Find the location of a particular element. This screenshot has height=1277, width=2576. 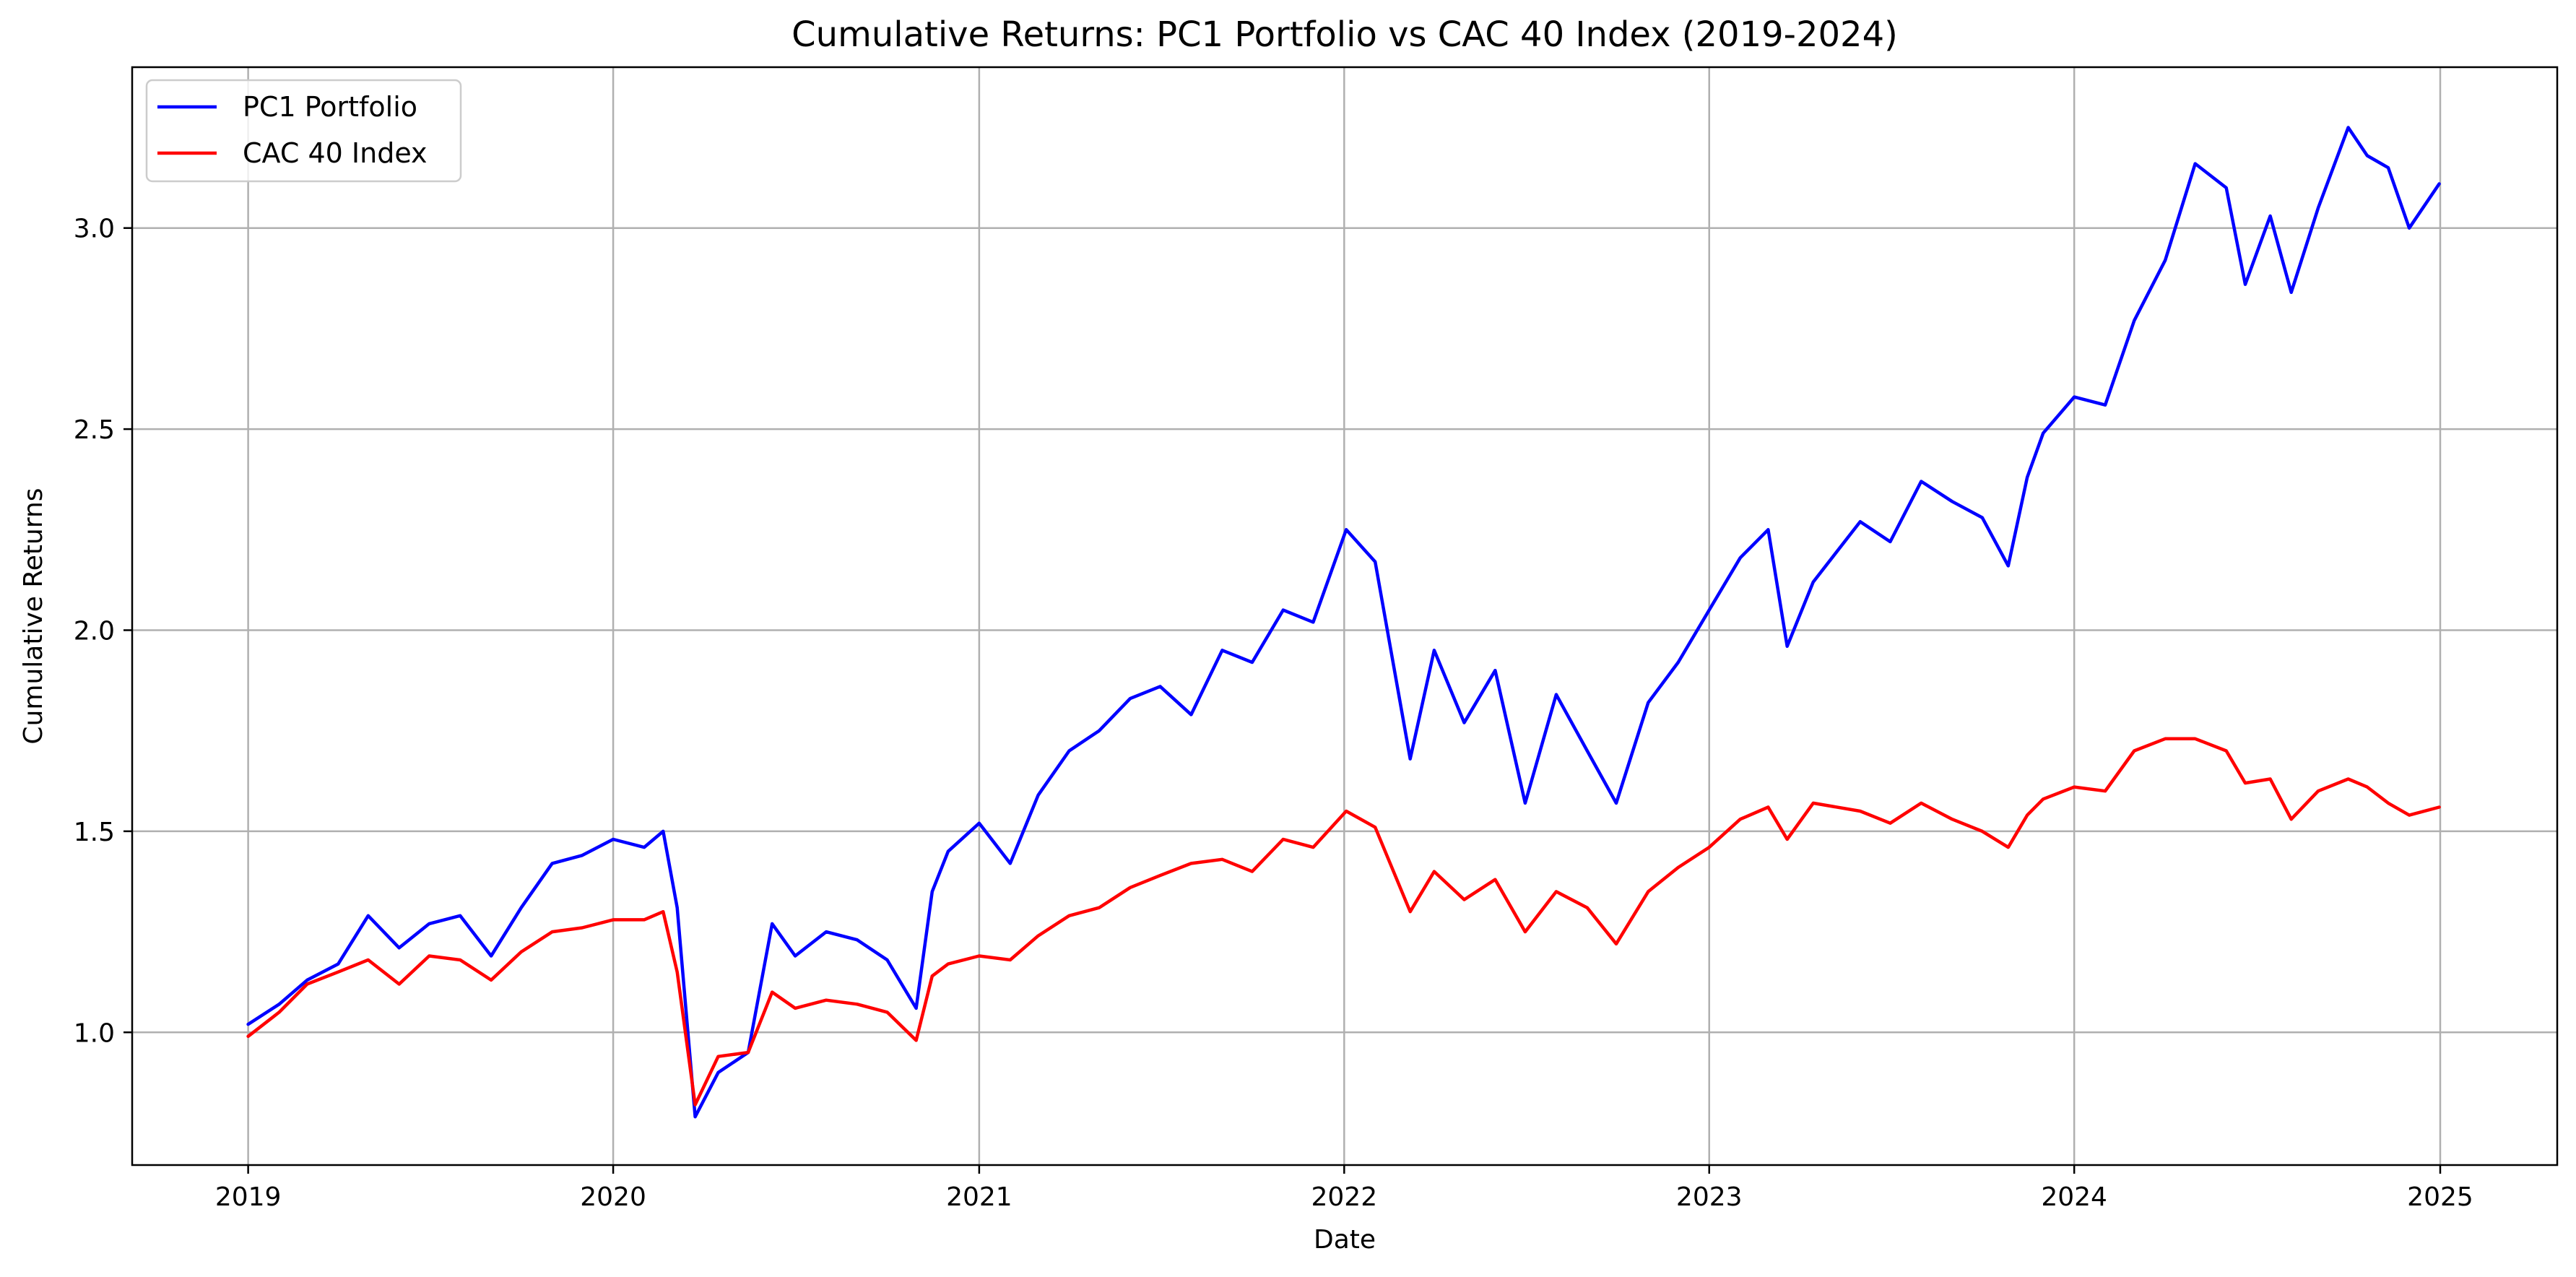

y-axis-label: Cumulative Returns is located at coordinates (33, 616).